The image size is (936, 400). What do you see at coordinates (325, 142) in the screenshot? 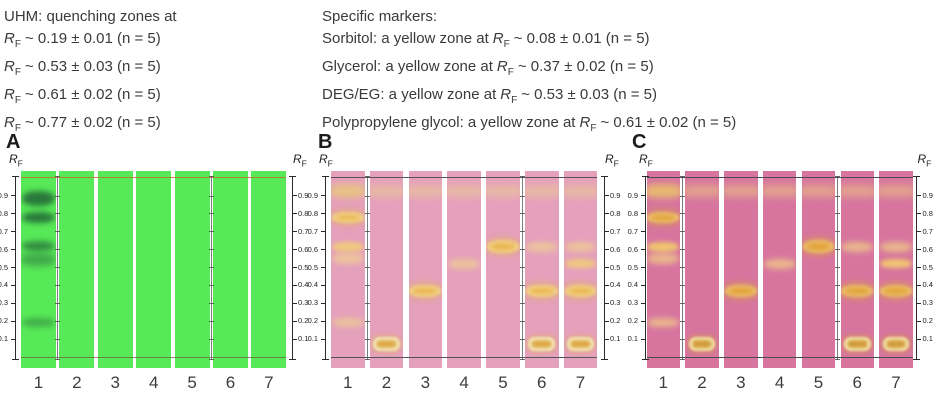
I see `panel-label: B` at bounding box center [325, 142].